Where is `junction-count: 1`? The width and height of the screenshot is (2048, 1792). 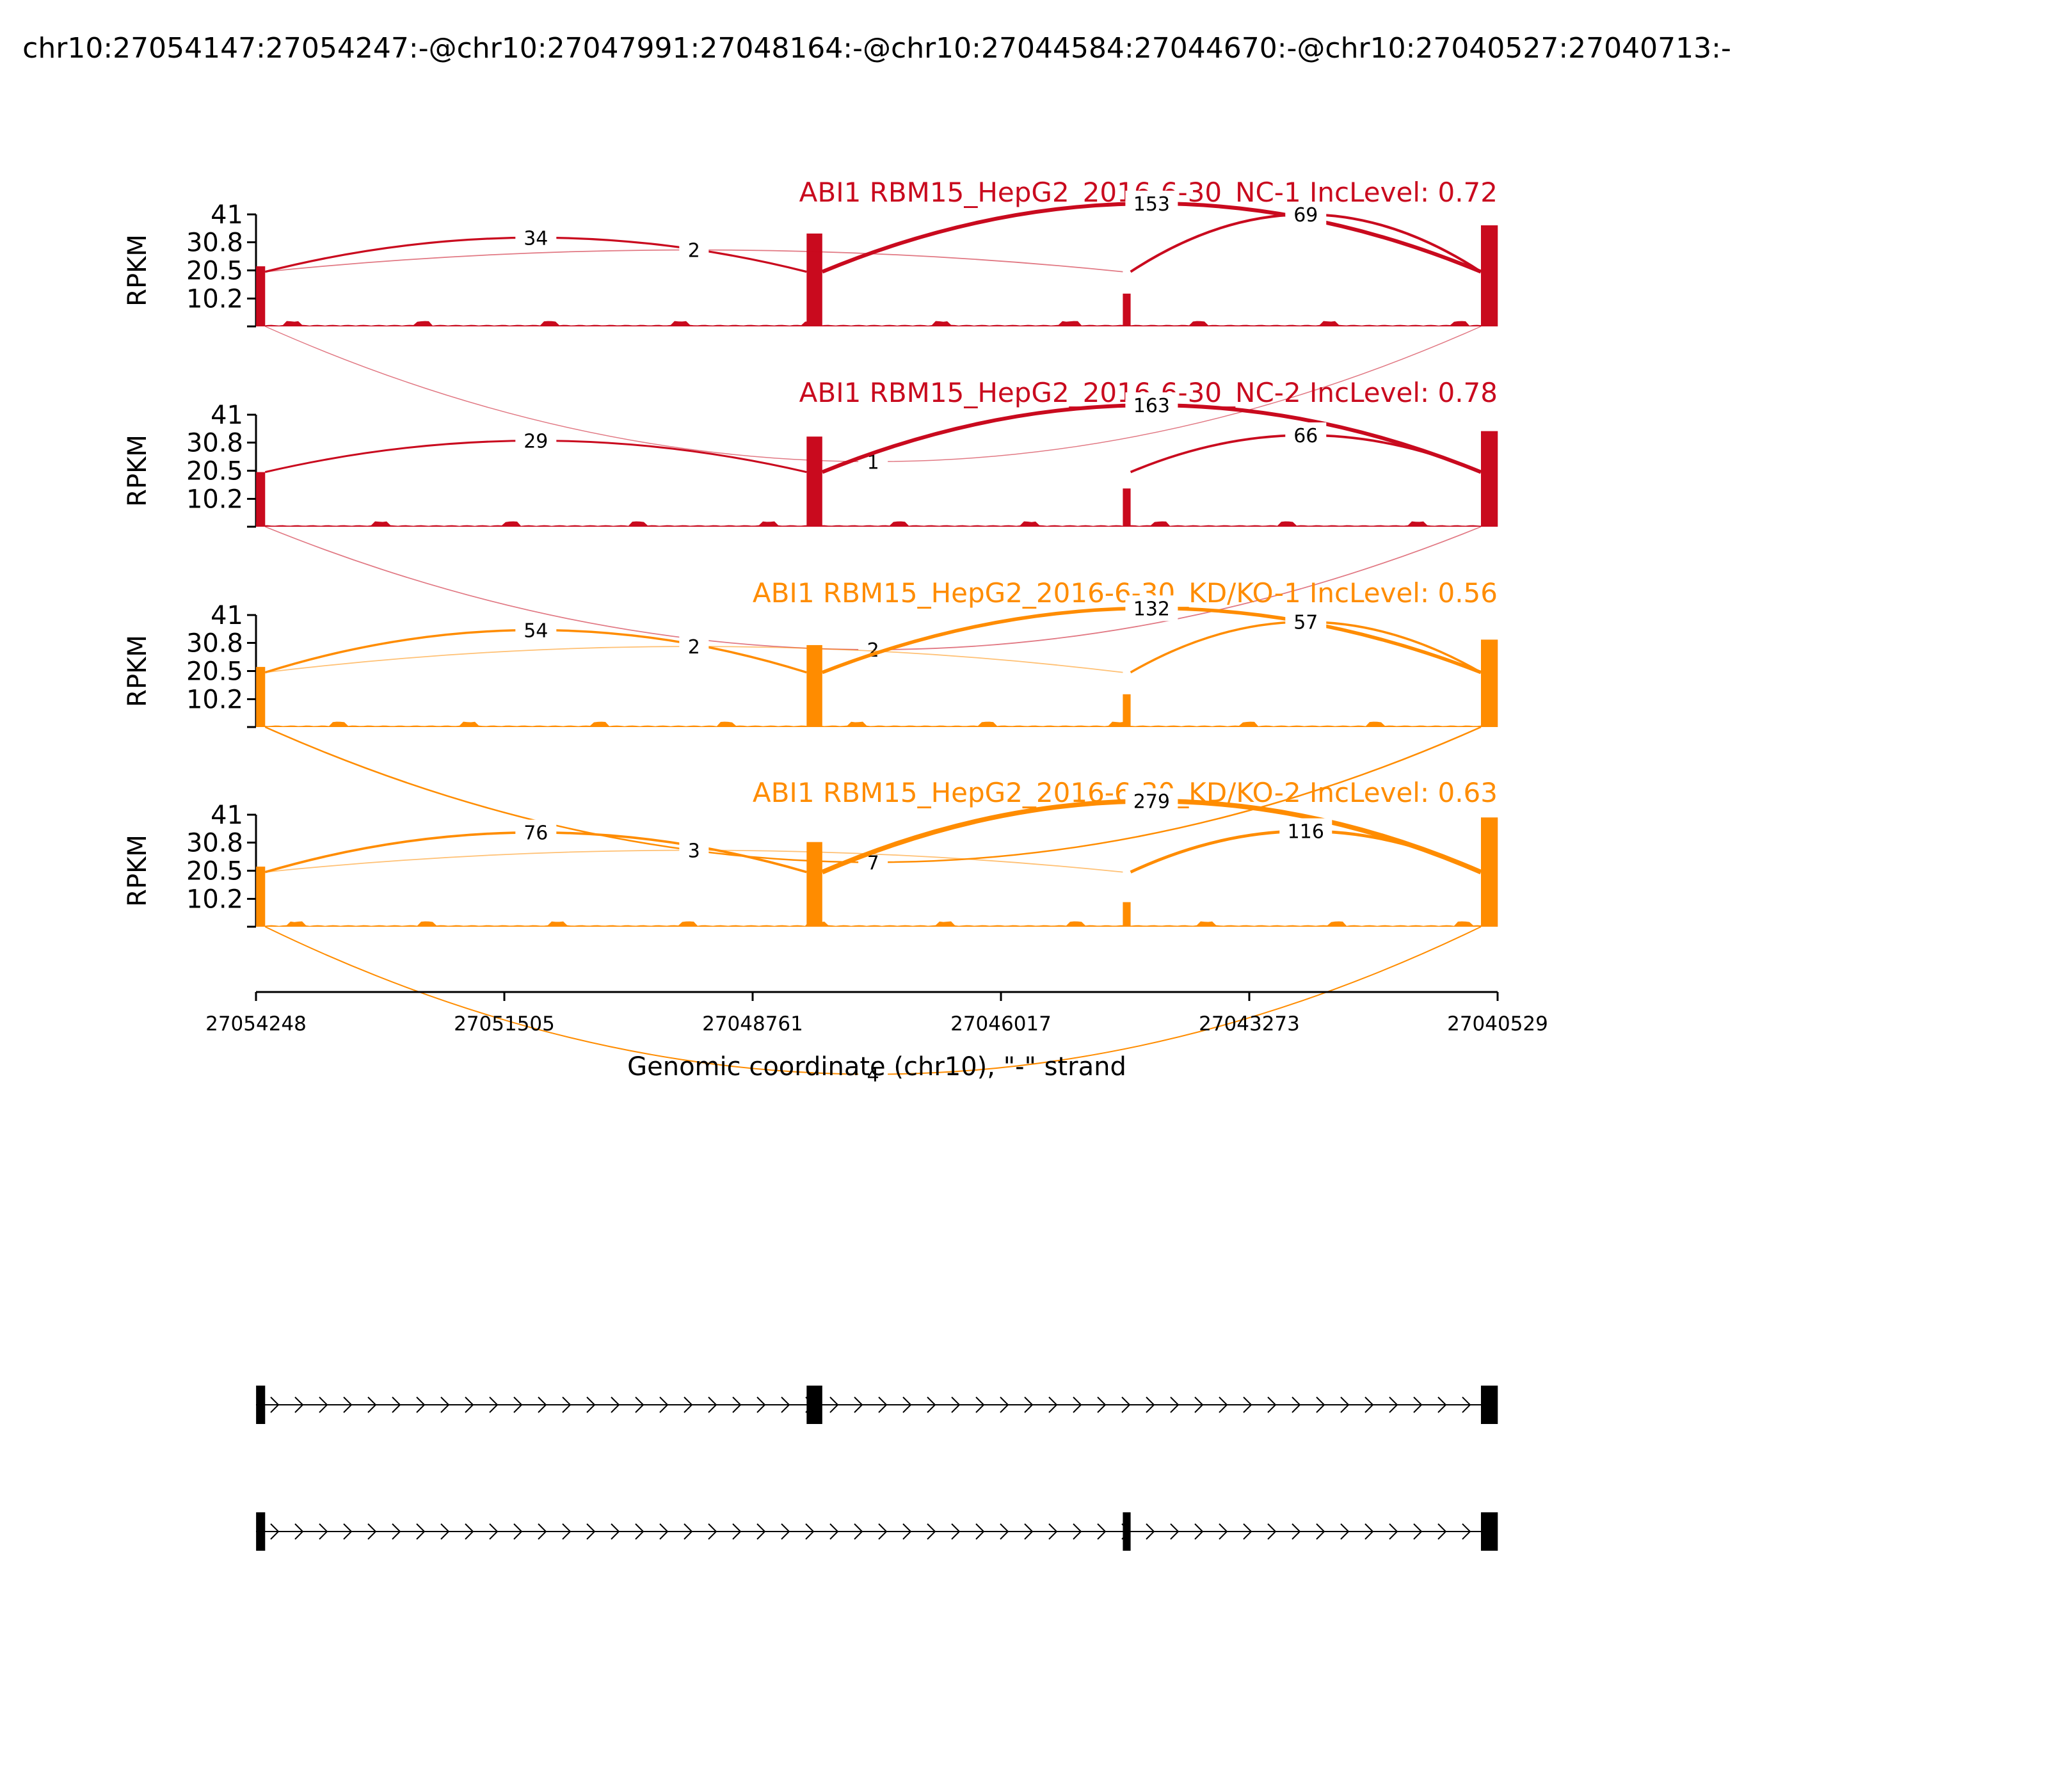 junction-count: 1 is located at coordinates (873, 462).